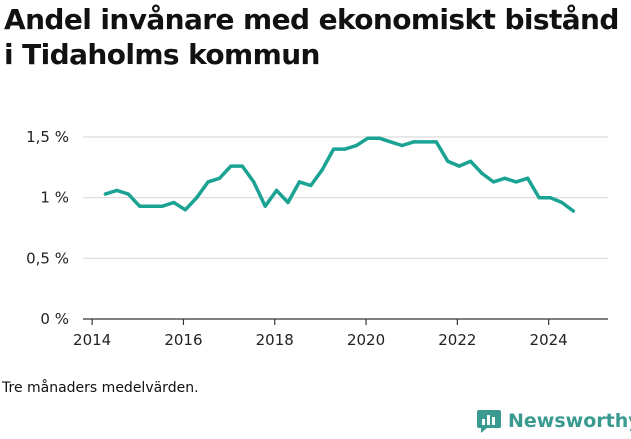 The height and width of the screenshot is (439, 631). I want to click on footnote: Tre månaders medelvärden., so click(100, 388).